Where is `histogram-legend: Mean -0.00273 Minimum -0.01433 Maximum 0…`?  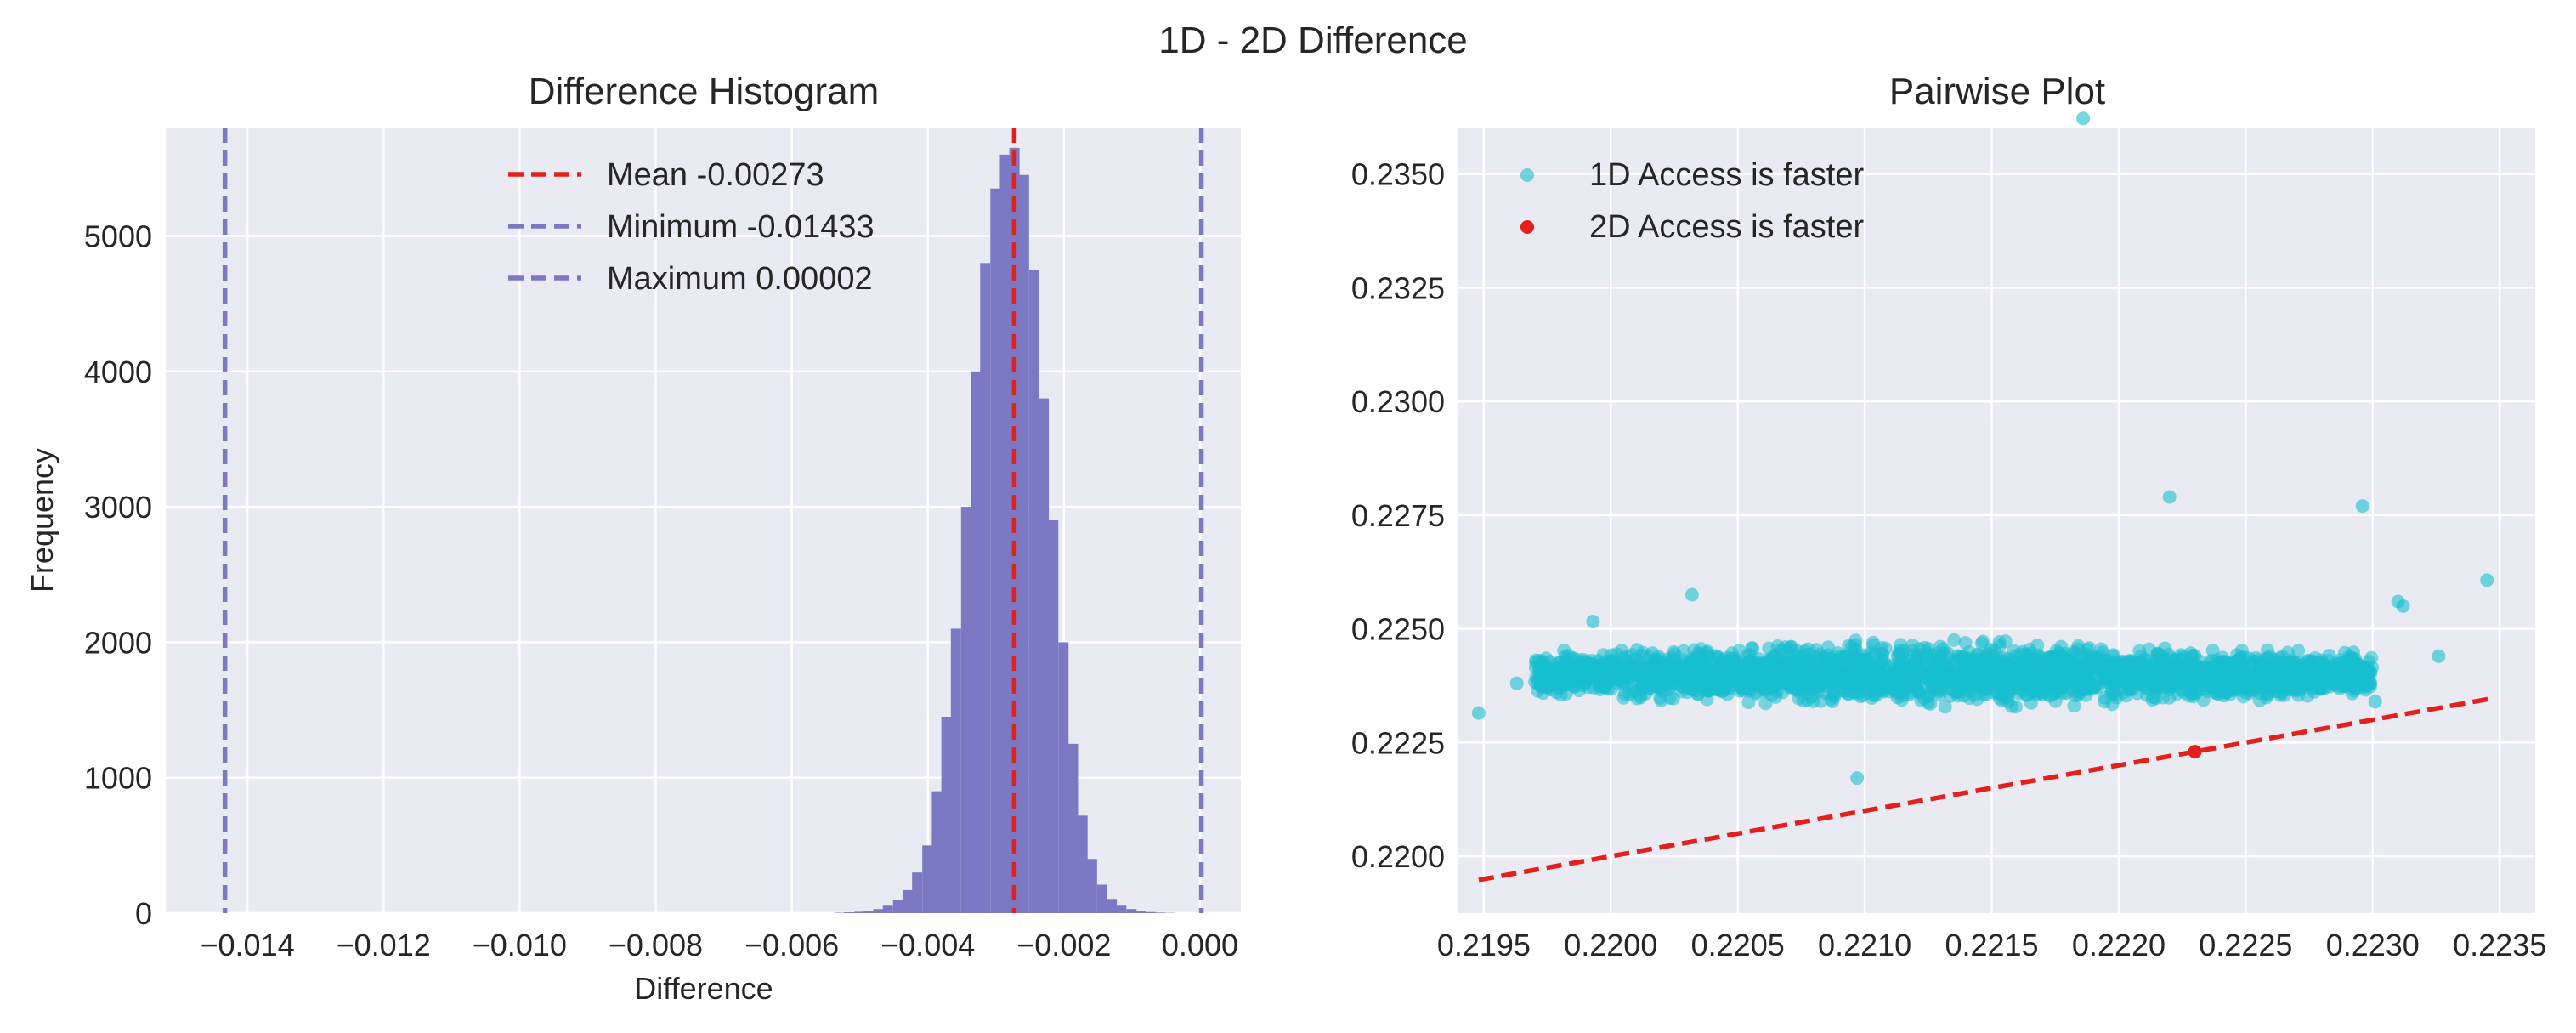 histogram-legend: Mean -0.00273 Minimum -0.01433 Maximum 0… is located at coordinates (691, 227).